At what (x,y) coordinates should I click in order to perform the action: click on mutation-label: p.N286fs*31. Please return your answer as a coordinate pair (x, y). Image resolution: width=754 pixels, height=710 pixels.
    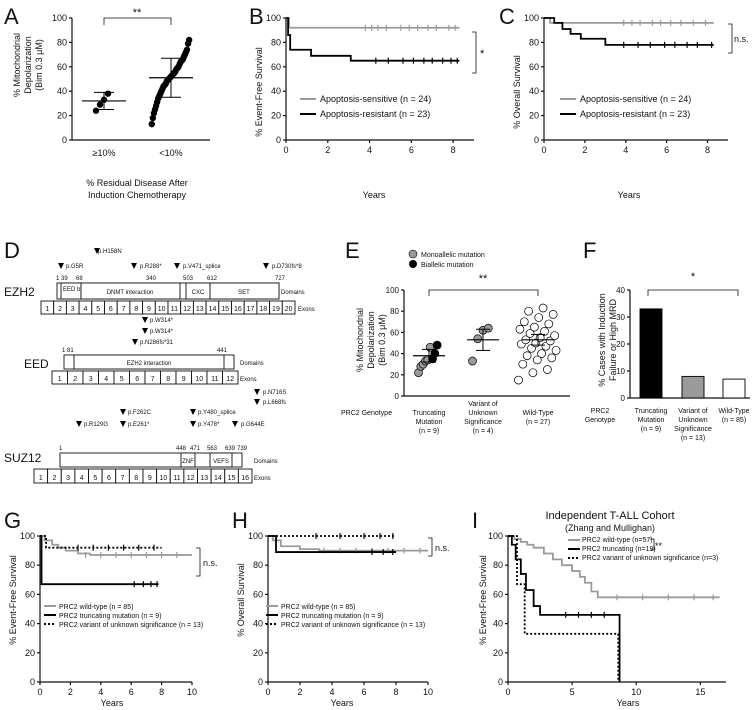
    Looking at the image, I should click on (157, 343).